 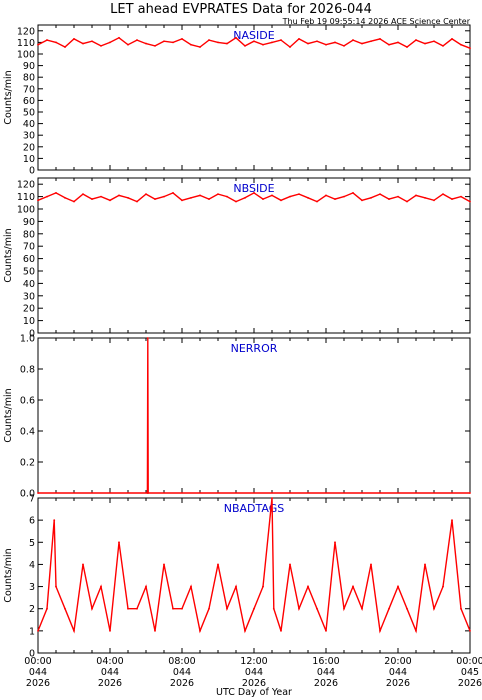 What do you see at coordinates (26, 210) in the screenshot?
I see `y-tick-label: 100` at bounding box center [26, 210].